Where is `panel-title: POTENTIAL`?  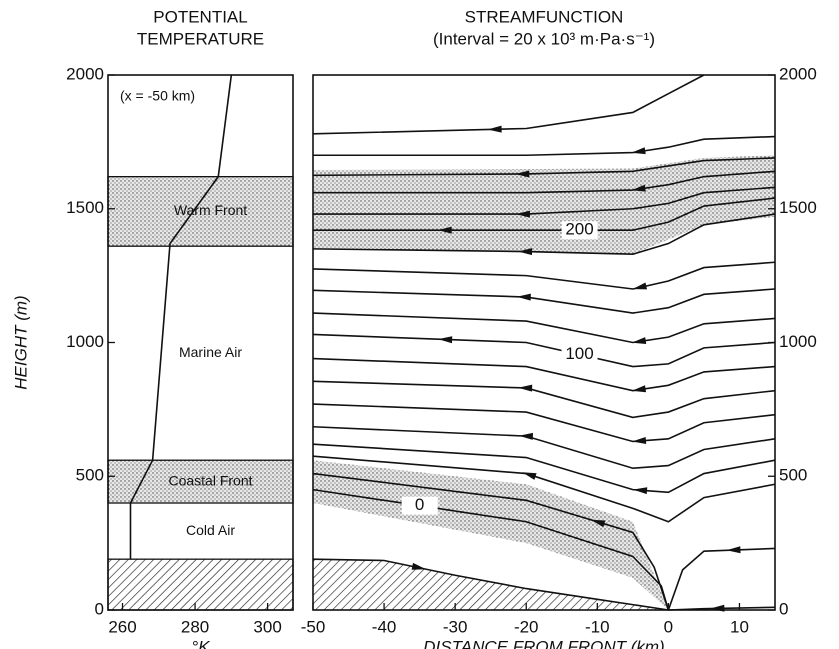 panel-title: POTENTIAL is located at coordinates (200, 16).